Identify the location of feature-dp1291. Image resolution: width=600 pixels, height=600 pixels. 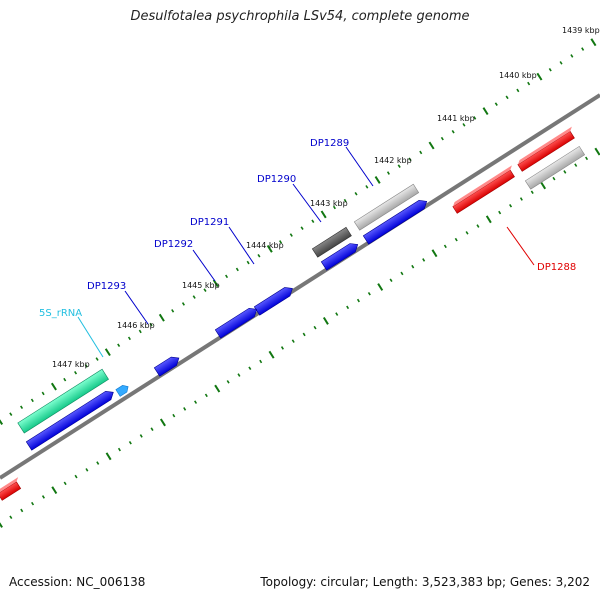
(339, 257).